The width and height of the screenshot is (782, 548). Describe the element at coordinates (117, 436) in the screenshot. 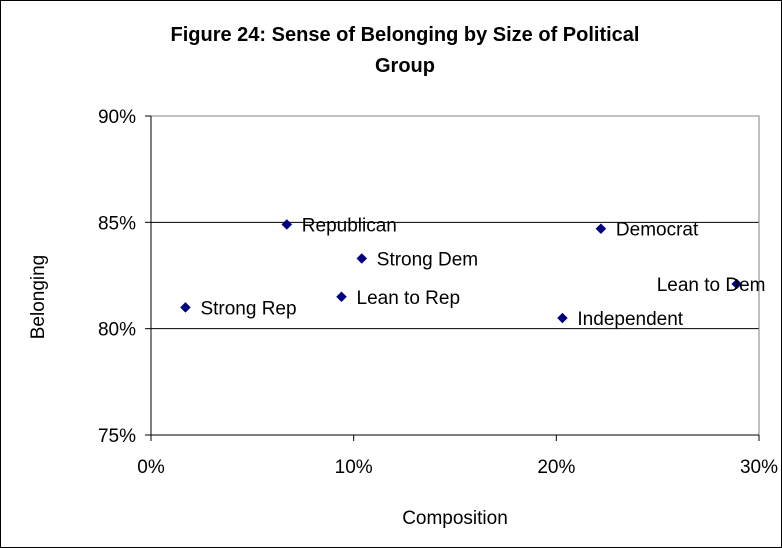

I see `y-tick-label: 75%` at that location.